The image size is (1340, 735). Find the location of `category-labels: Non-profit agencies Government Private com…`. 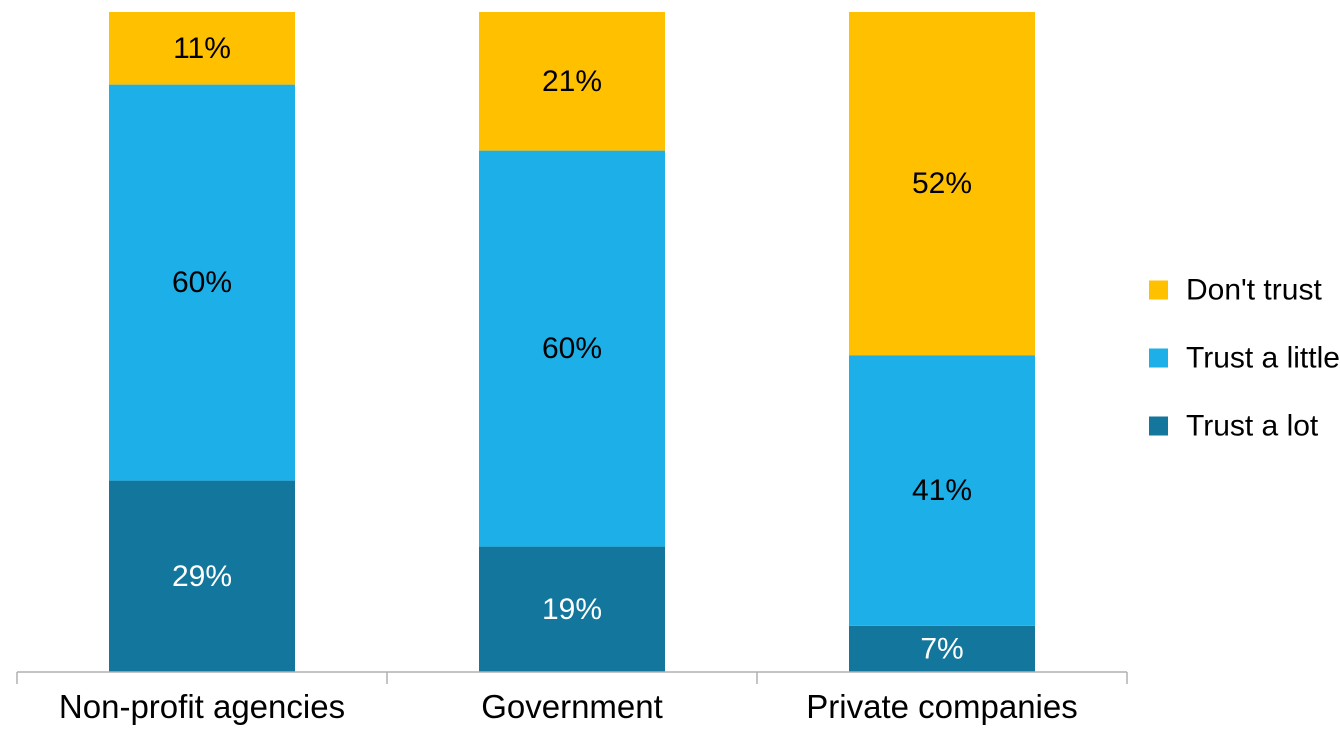

category-labels: Non-profit agencies Government Private com… is located at coordinates (568, 706).